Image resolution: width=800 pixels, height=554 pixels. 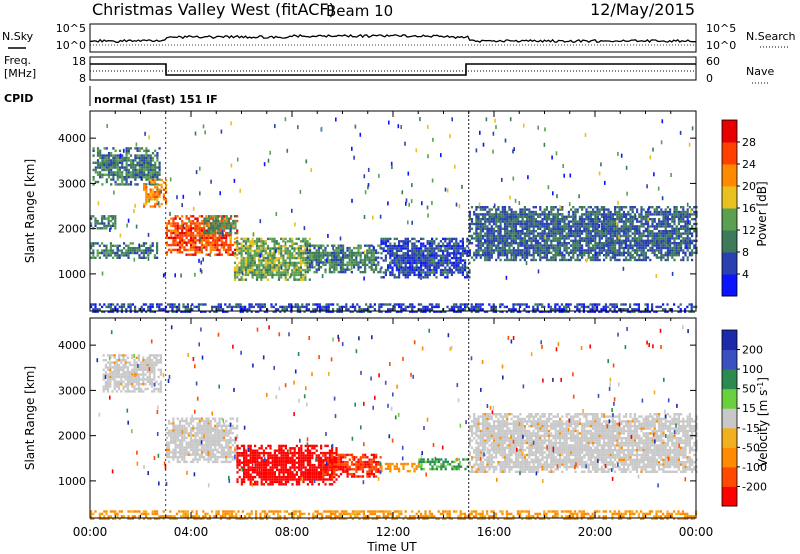 I want to click on velocity-colorbar-tick-label: -15, so click(x=751, y=428).